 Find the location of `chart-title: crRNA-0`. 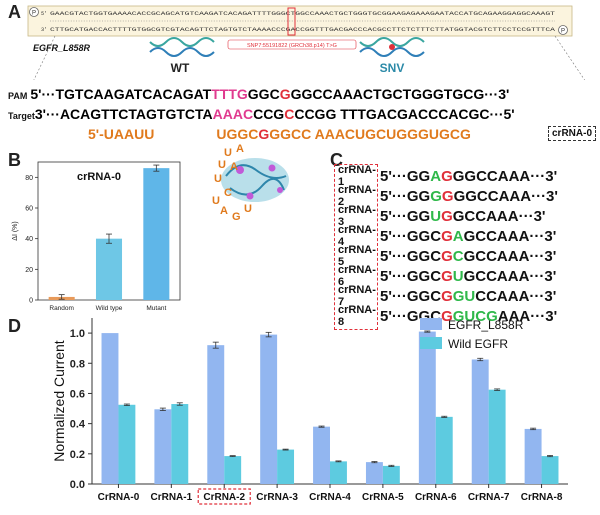

chart-title: crRNA-0 is located at coordinates (99, 177).